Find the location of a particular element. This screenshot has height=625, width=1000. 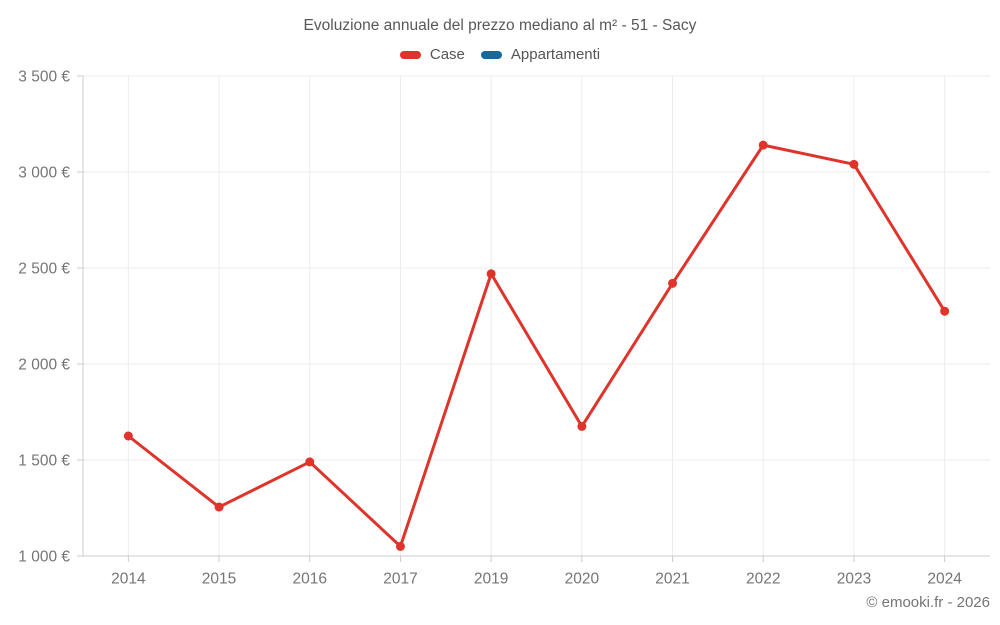

legend-label-case: Case is located at coordinates (447, 54).